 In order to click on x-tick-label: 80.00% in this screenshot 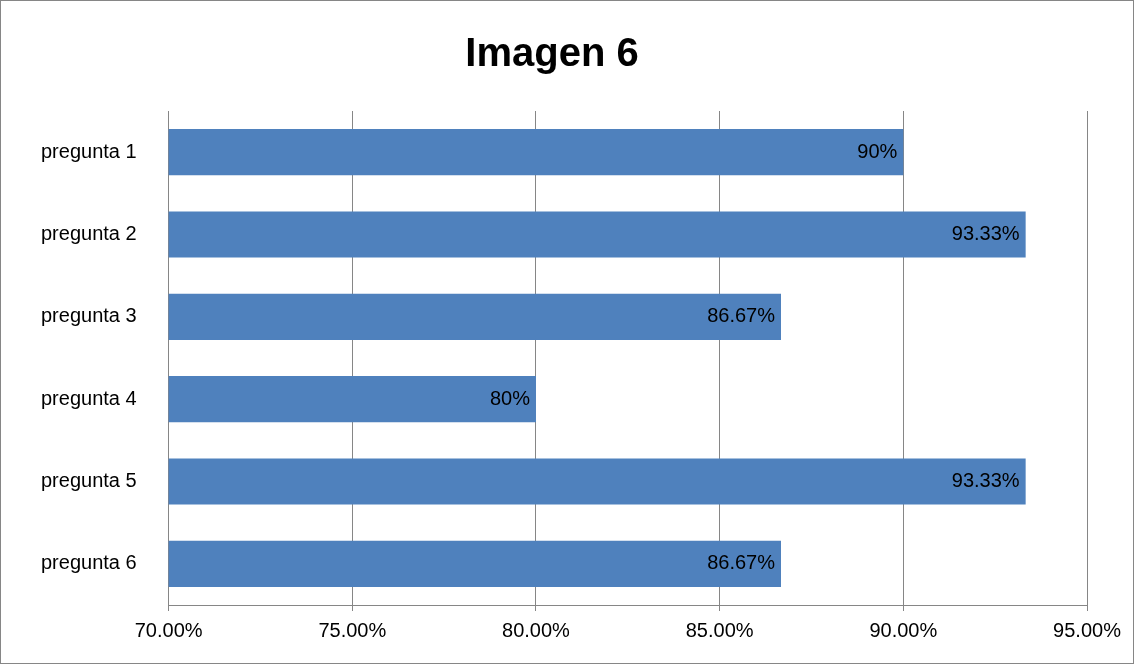, I will do `click(536, 629)`.